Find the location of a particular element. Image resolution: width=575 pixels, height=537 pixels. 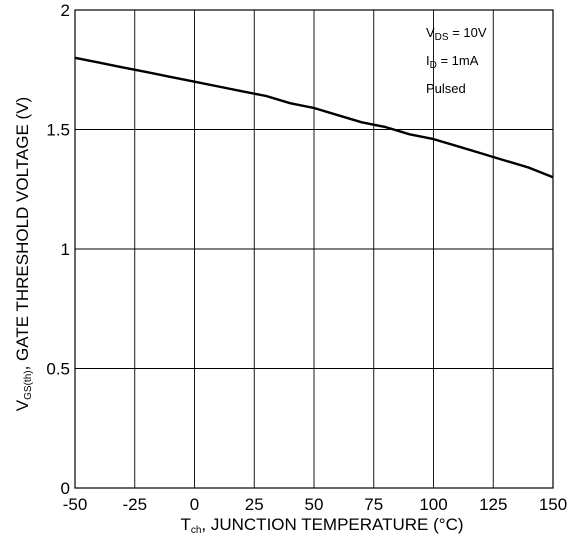

x-tick-label: 25 is located at coordinates (254, 504).